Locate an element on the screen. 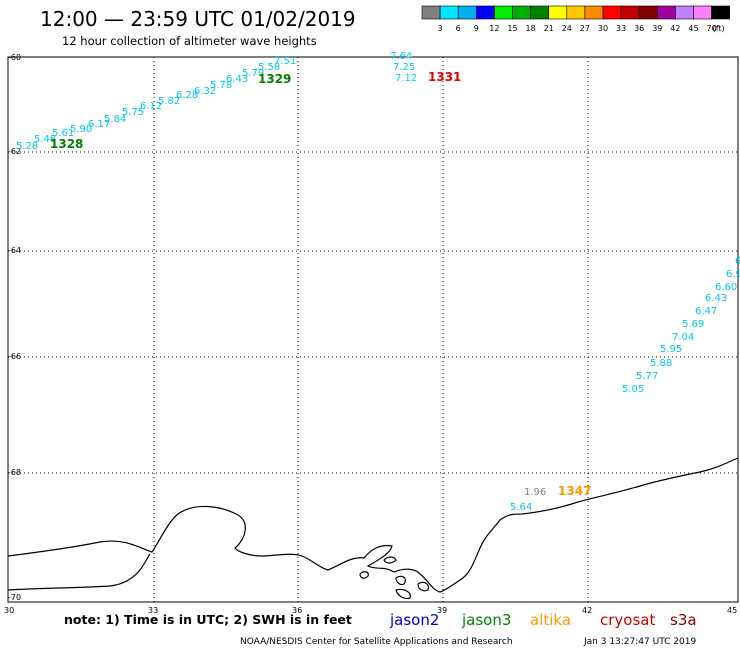 This screenshot has width=740, height=650. colorbar-label: 9 is located at coordinates (476, 28).